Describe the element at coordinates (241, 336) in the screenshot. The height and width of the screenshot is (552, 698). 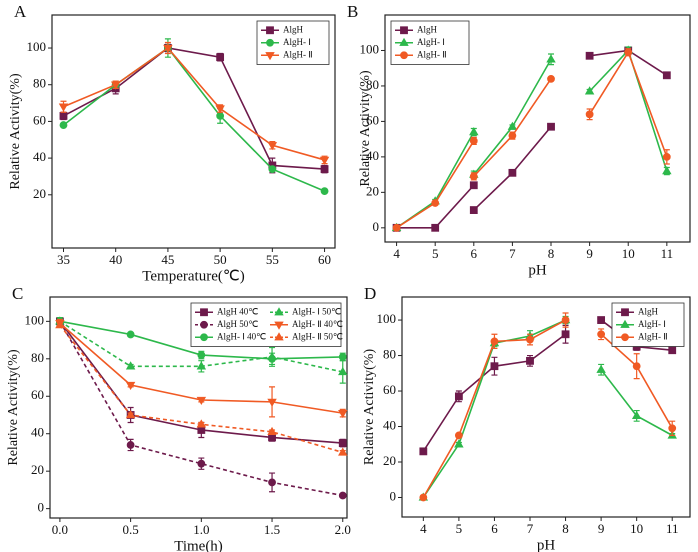
I see `legend-label: AlgH- Ⅰ 40℃` at that location.